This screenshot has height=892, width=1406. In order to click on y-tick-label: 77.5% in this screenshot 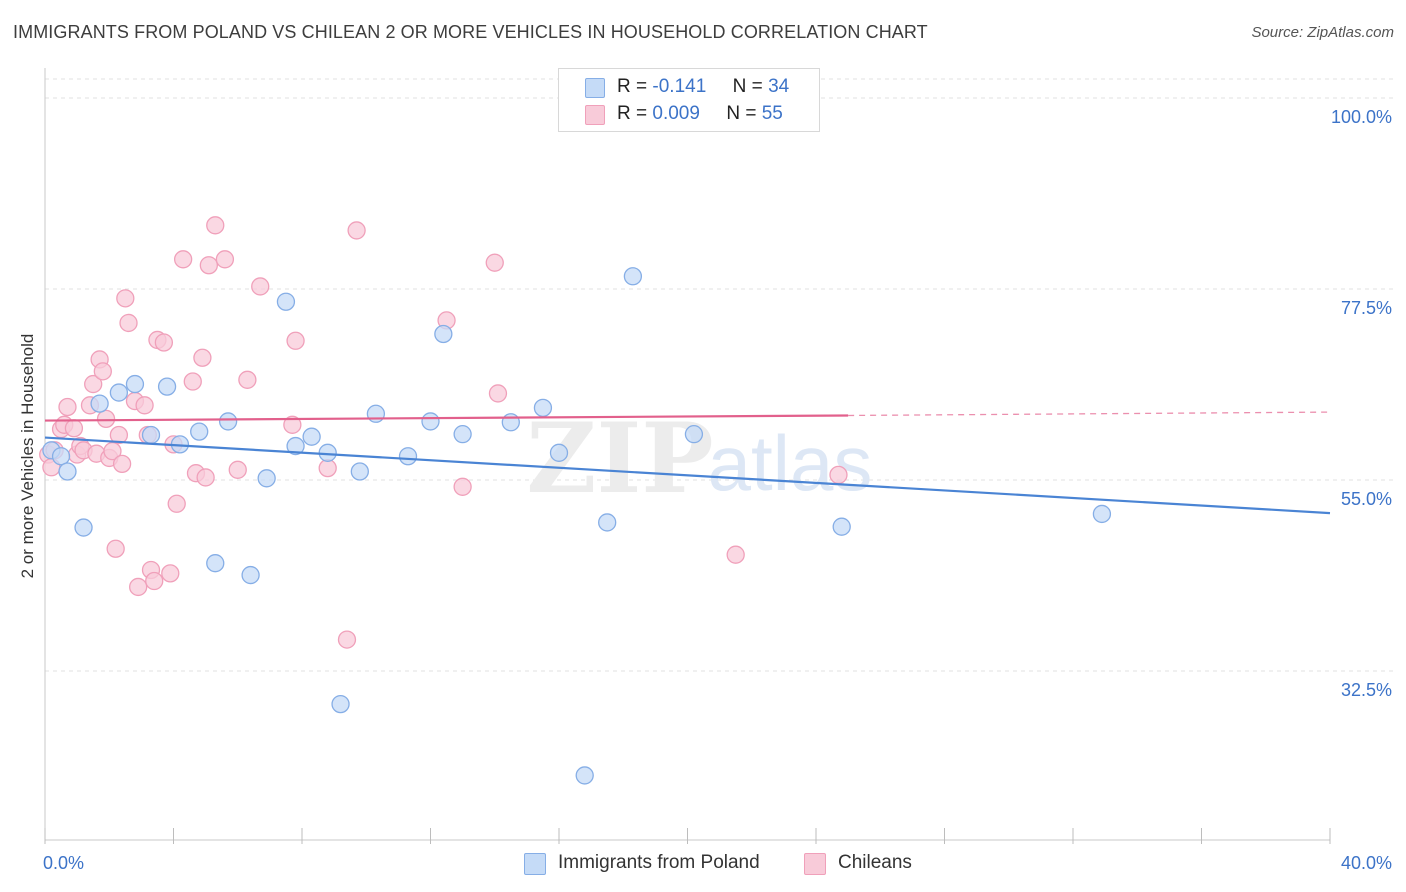, I will do `click(1366, 308)`.